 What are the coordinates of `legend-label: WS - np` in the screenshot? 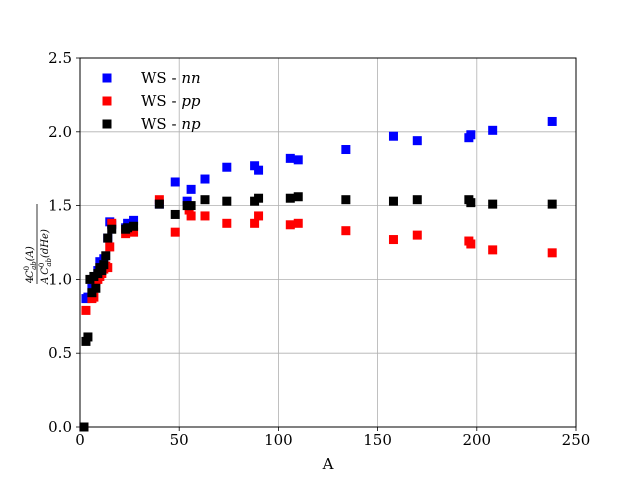 It's located at (171, 124).